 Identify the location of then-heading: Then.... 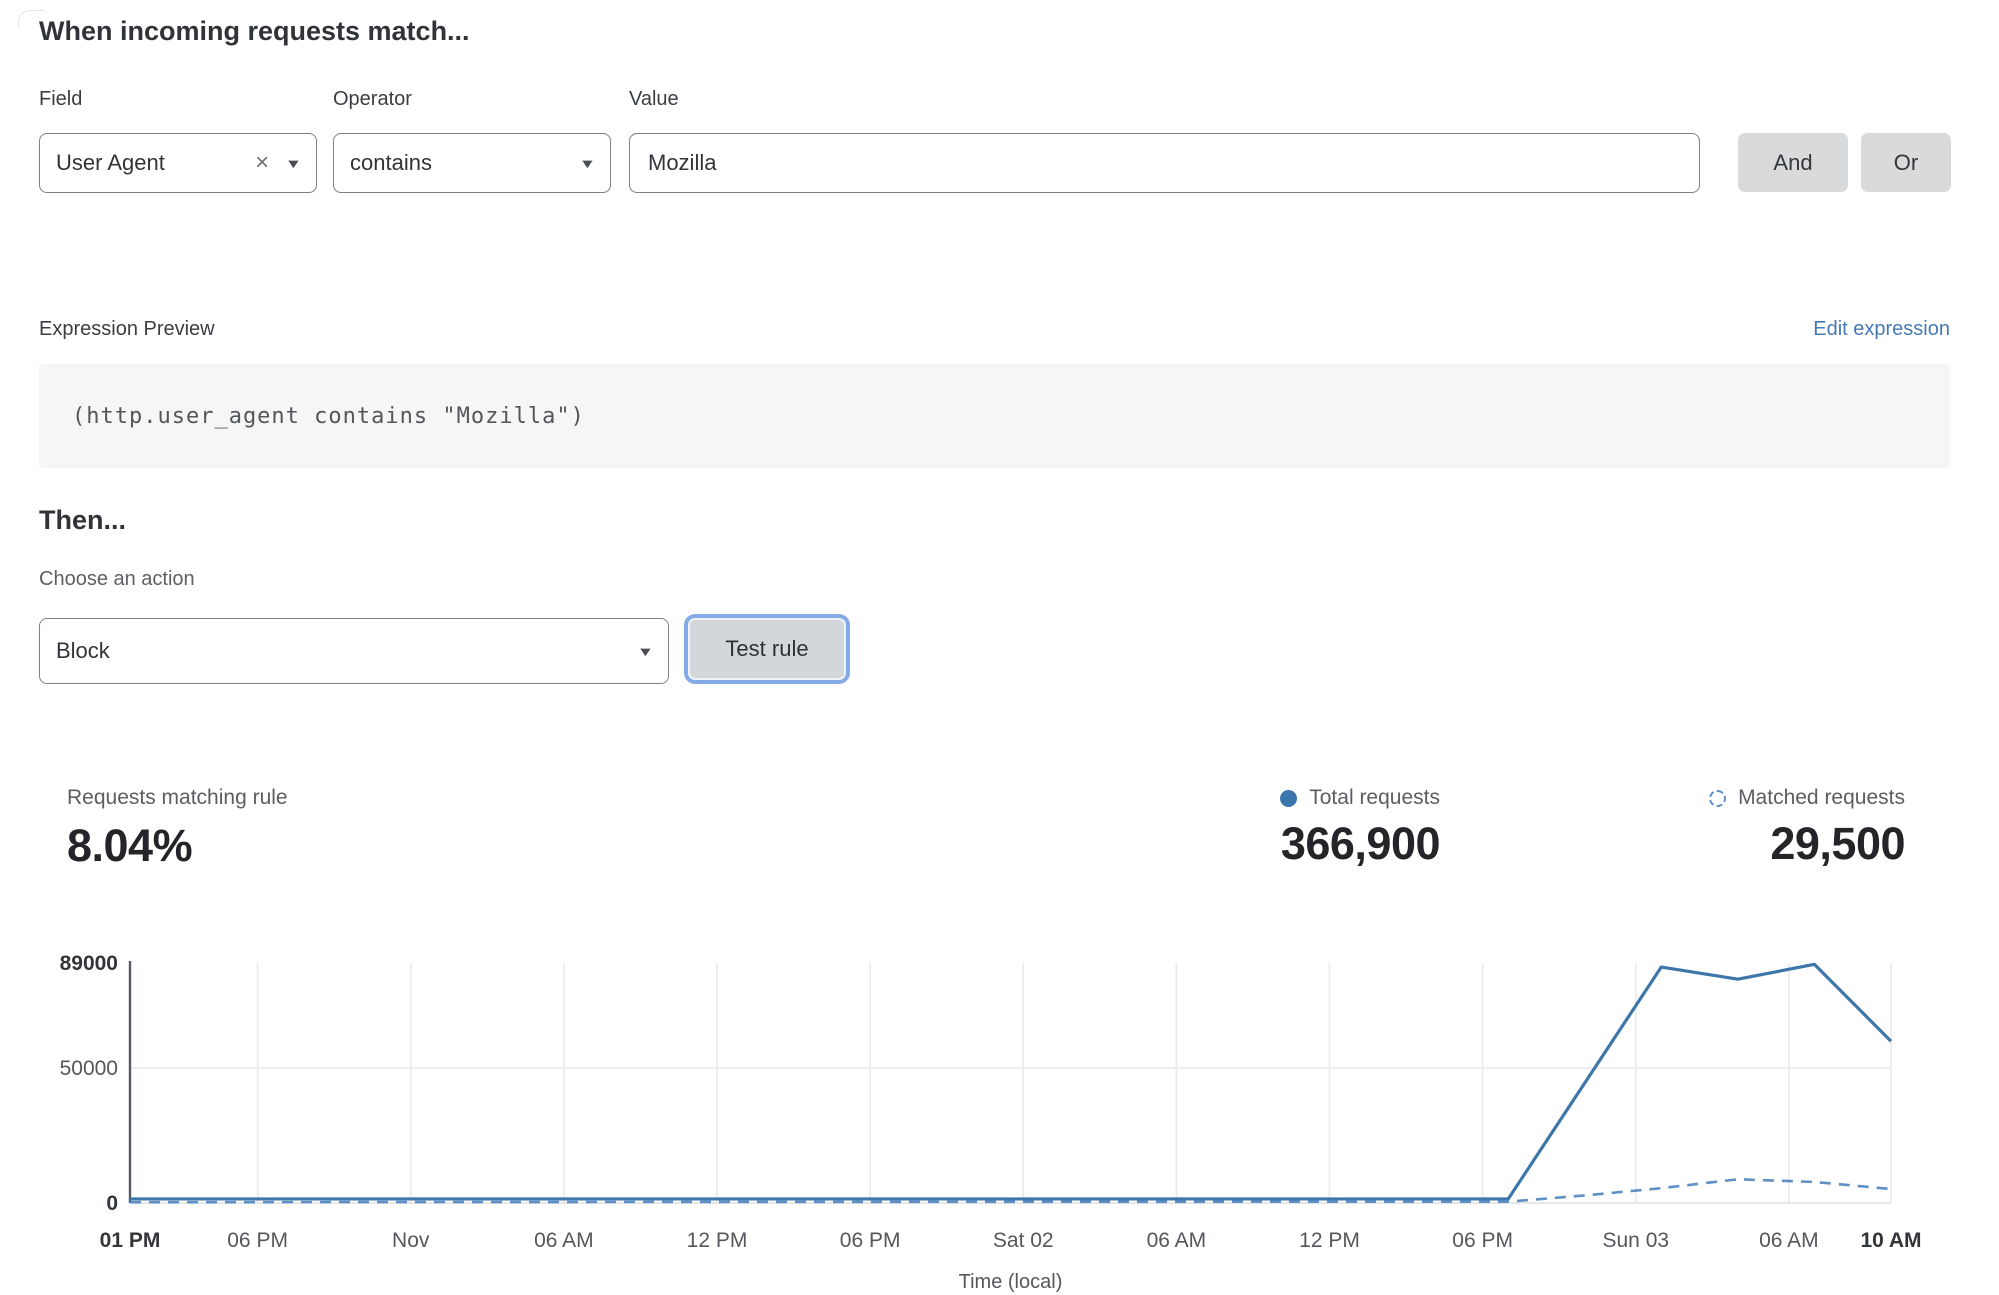
(82, 520).